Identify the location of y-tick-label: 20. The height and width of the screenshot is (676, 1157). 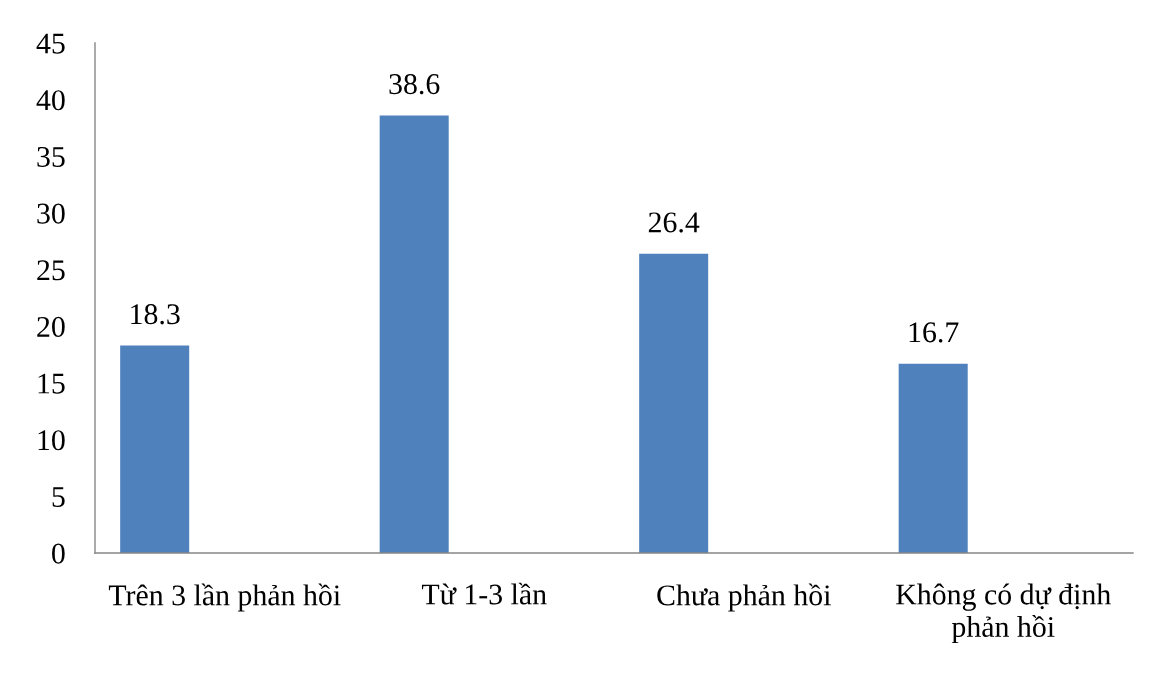
(51, 326).